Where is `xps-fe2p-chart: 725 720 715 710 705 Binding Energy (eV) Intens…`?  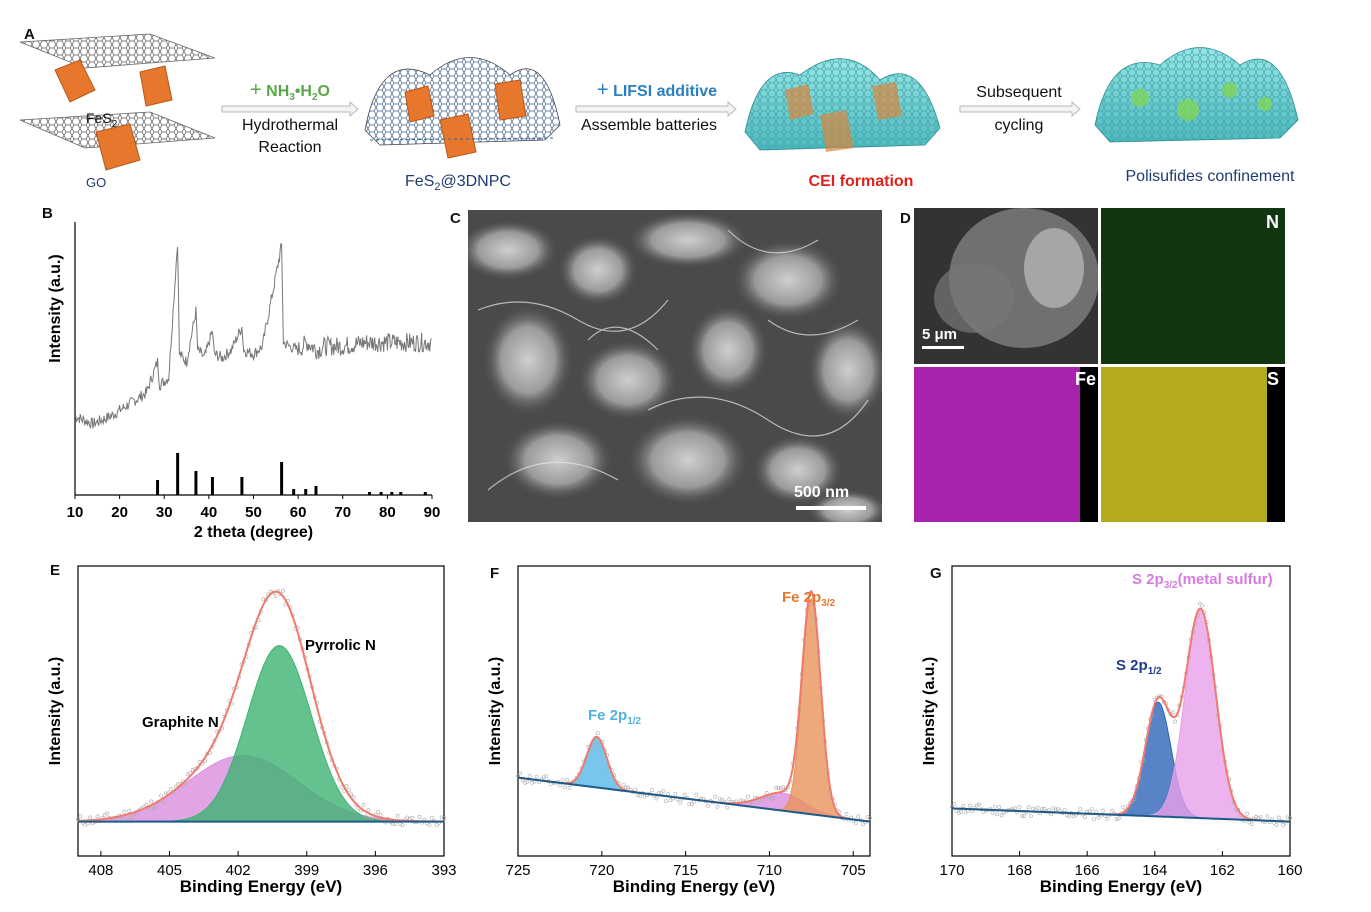 xps-fe2p-chart: 725 720 715 710 705 Binding Energy (eV) Intens… is located at coordinates (679, 730).